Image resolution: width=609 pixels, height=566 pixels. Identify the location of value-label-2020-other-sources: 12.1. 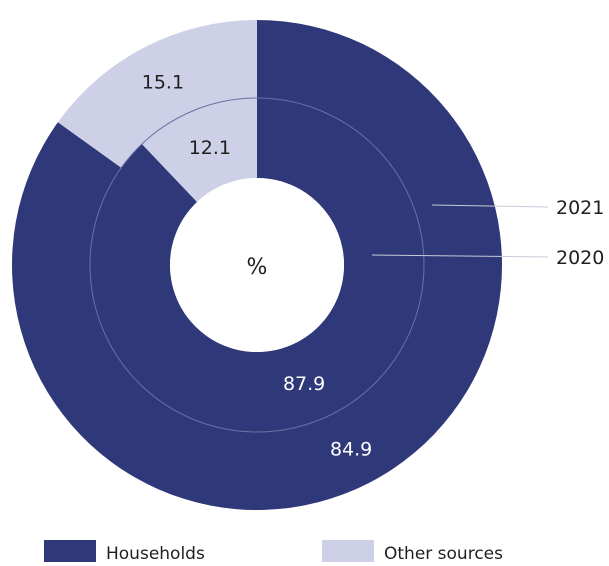
(210, 148).